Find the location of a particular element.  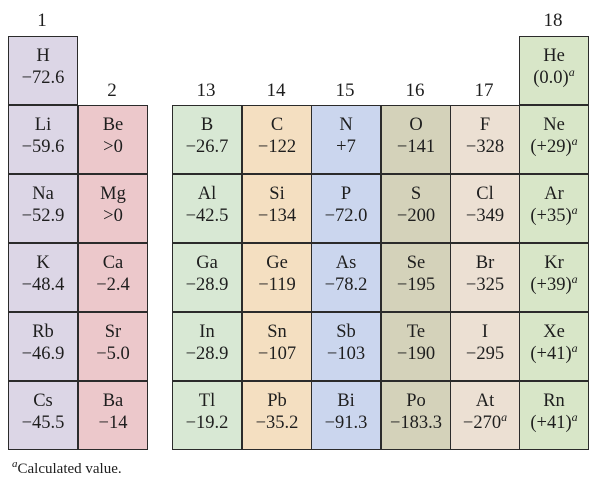

element-cell-na: Na −52.9 is located at coordinates (43, 208).